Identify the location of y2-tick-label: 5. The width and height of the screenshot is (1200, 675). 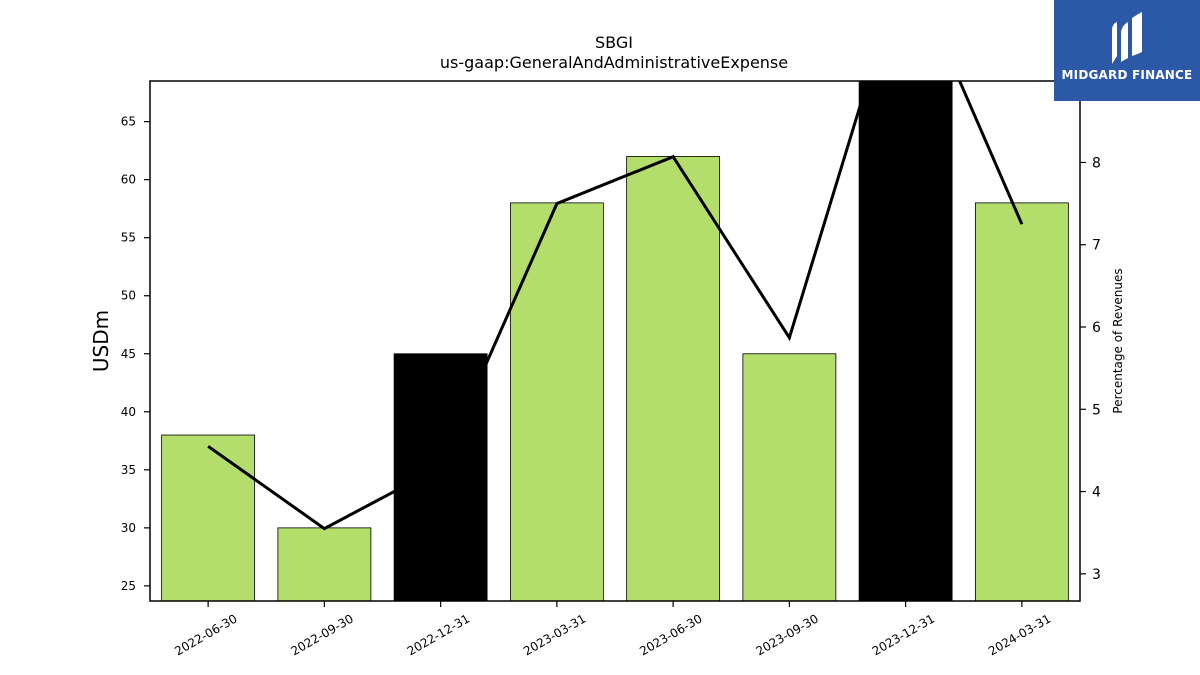
(1096, 410).